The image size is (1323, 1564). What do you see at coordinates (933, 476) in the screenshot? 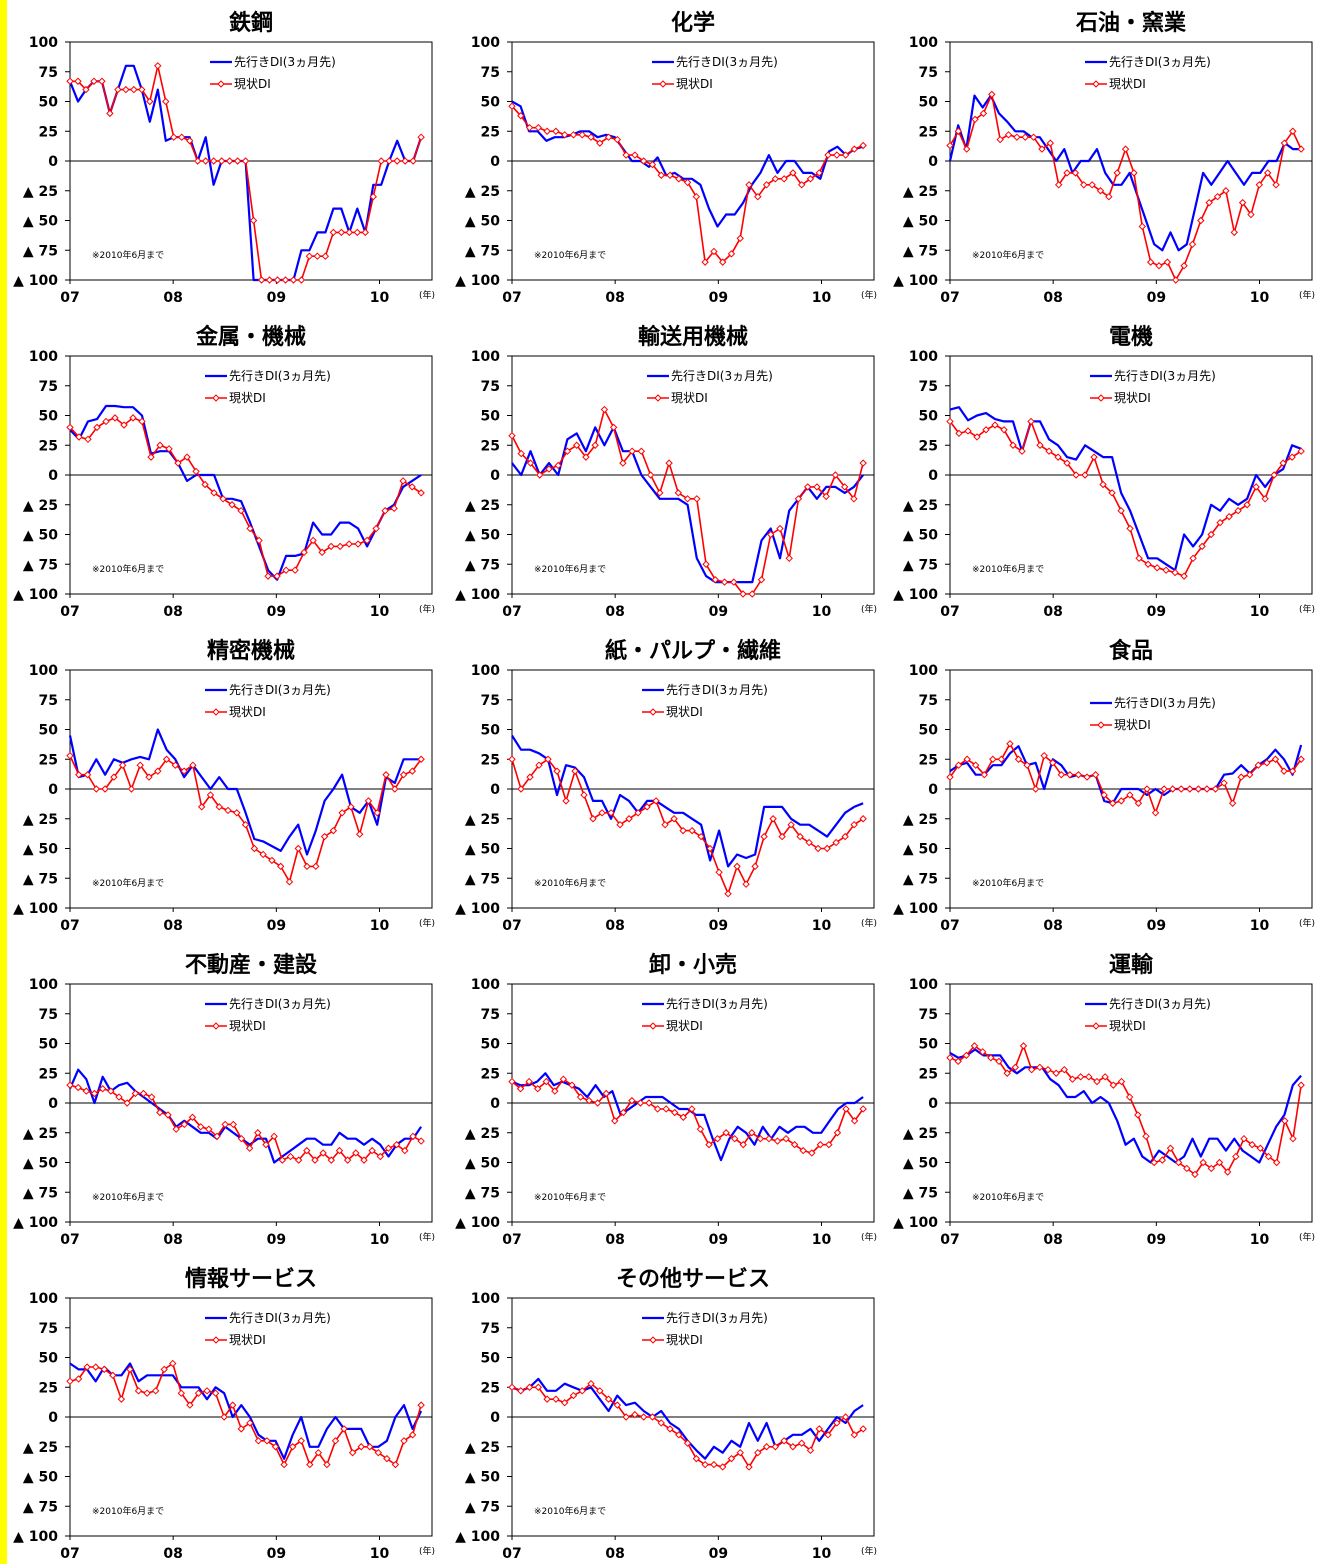
I see `y-tick-label: 0` at bounding box center [933, 476].